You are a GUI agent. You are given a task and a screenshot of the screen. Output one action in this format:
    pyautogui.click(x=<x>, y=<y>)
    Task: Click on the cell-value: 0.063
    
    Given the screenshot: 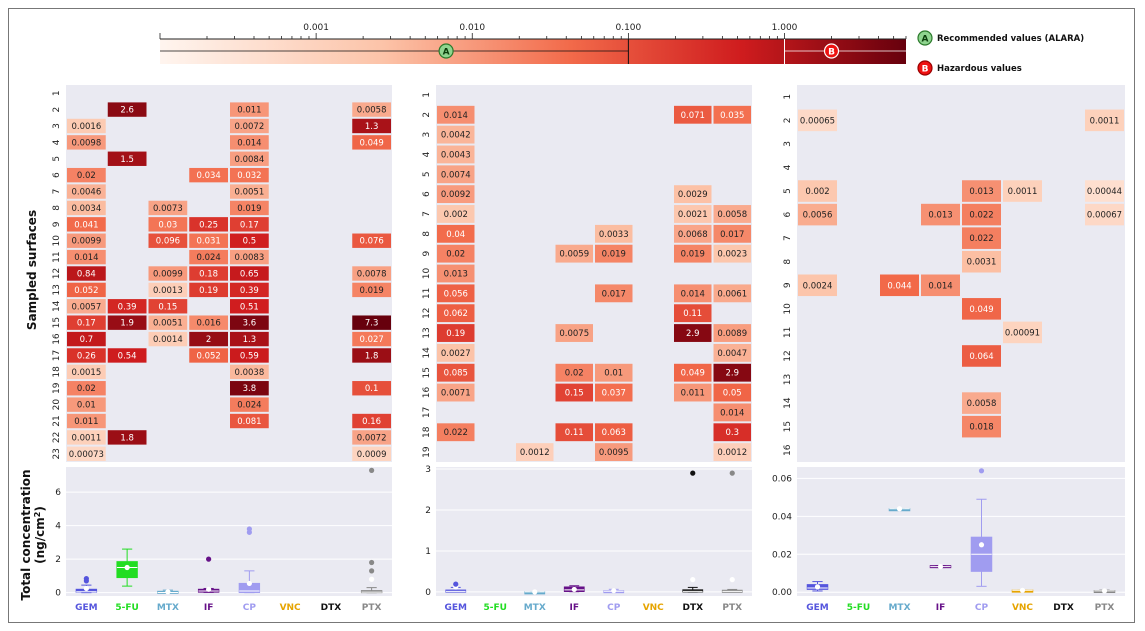 What is the action you would take?
    pyautogui.click(x=614, y=433)
    